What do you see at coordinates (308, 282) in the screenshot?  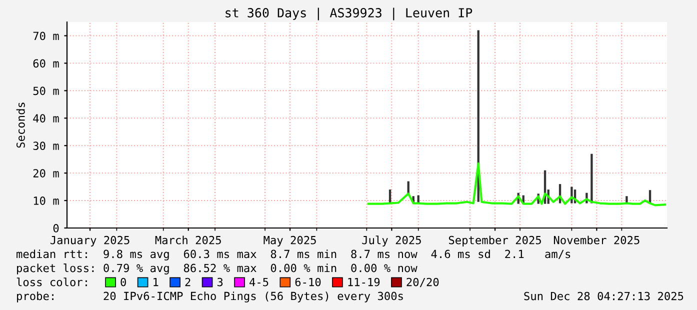 I see `legend-label: 6-10` at bounding box center [308, 282].